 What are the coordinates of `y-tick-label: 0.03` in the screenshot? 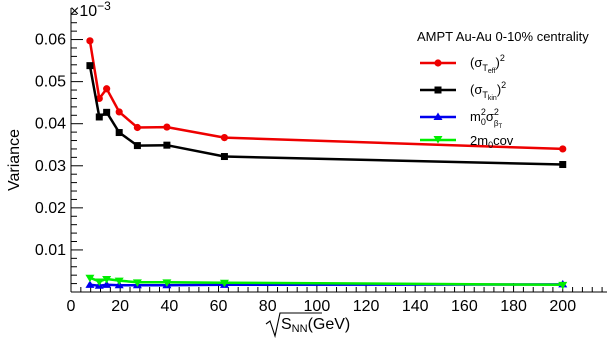 It's located at (50, 166).